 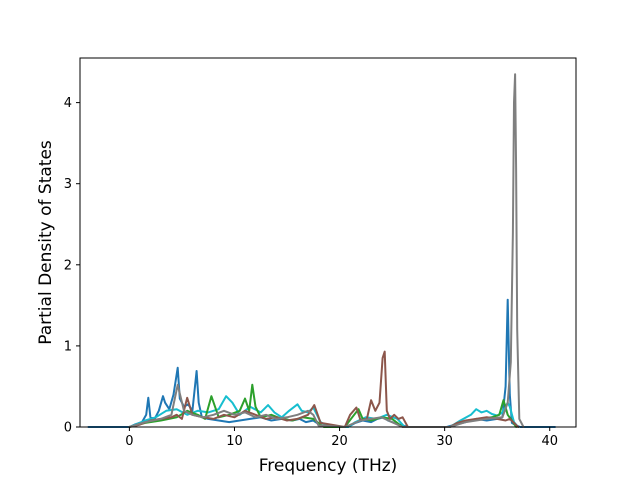 I want to click on y-tick-label: 3, so click(x=68, y=184).